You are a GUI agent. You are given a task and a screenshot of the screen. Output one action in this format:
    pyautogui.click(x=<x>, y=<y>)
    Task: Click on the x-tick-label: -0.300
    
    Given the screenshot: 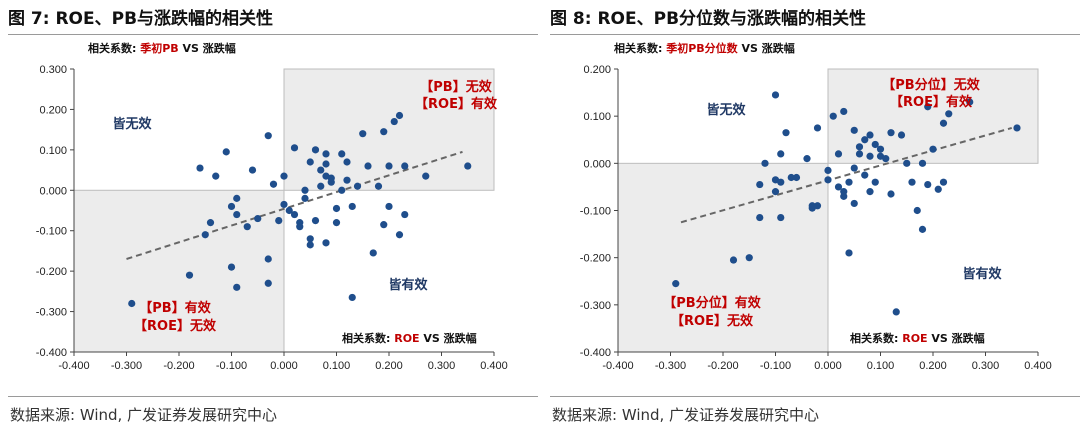 What is the action you would take?
    pyautogui.click(x=670, y=366)
    